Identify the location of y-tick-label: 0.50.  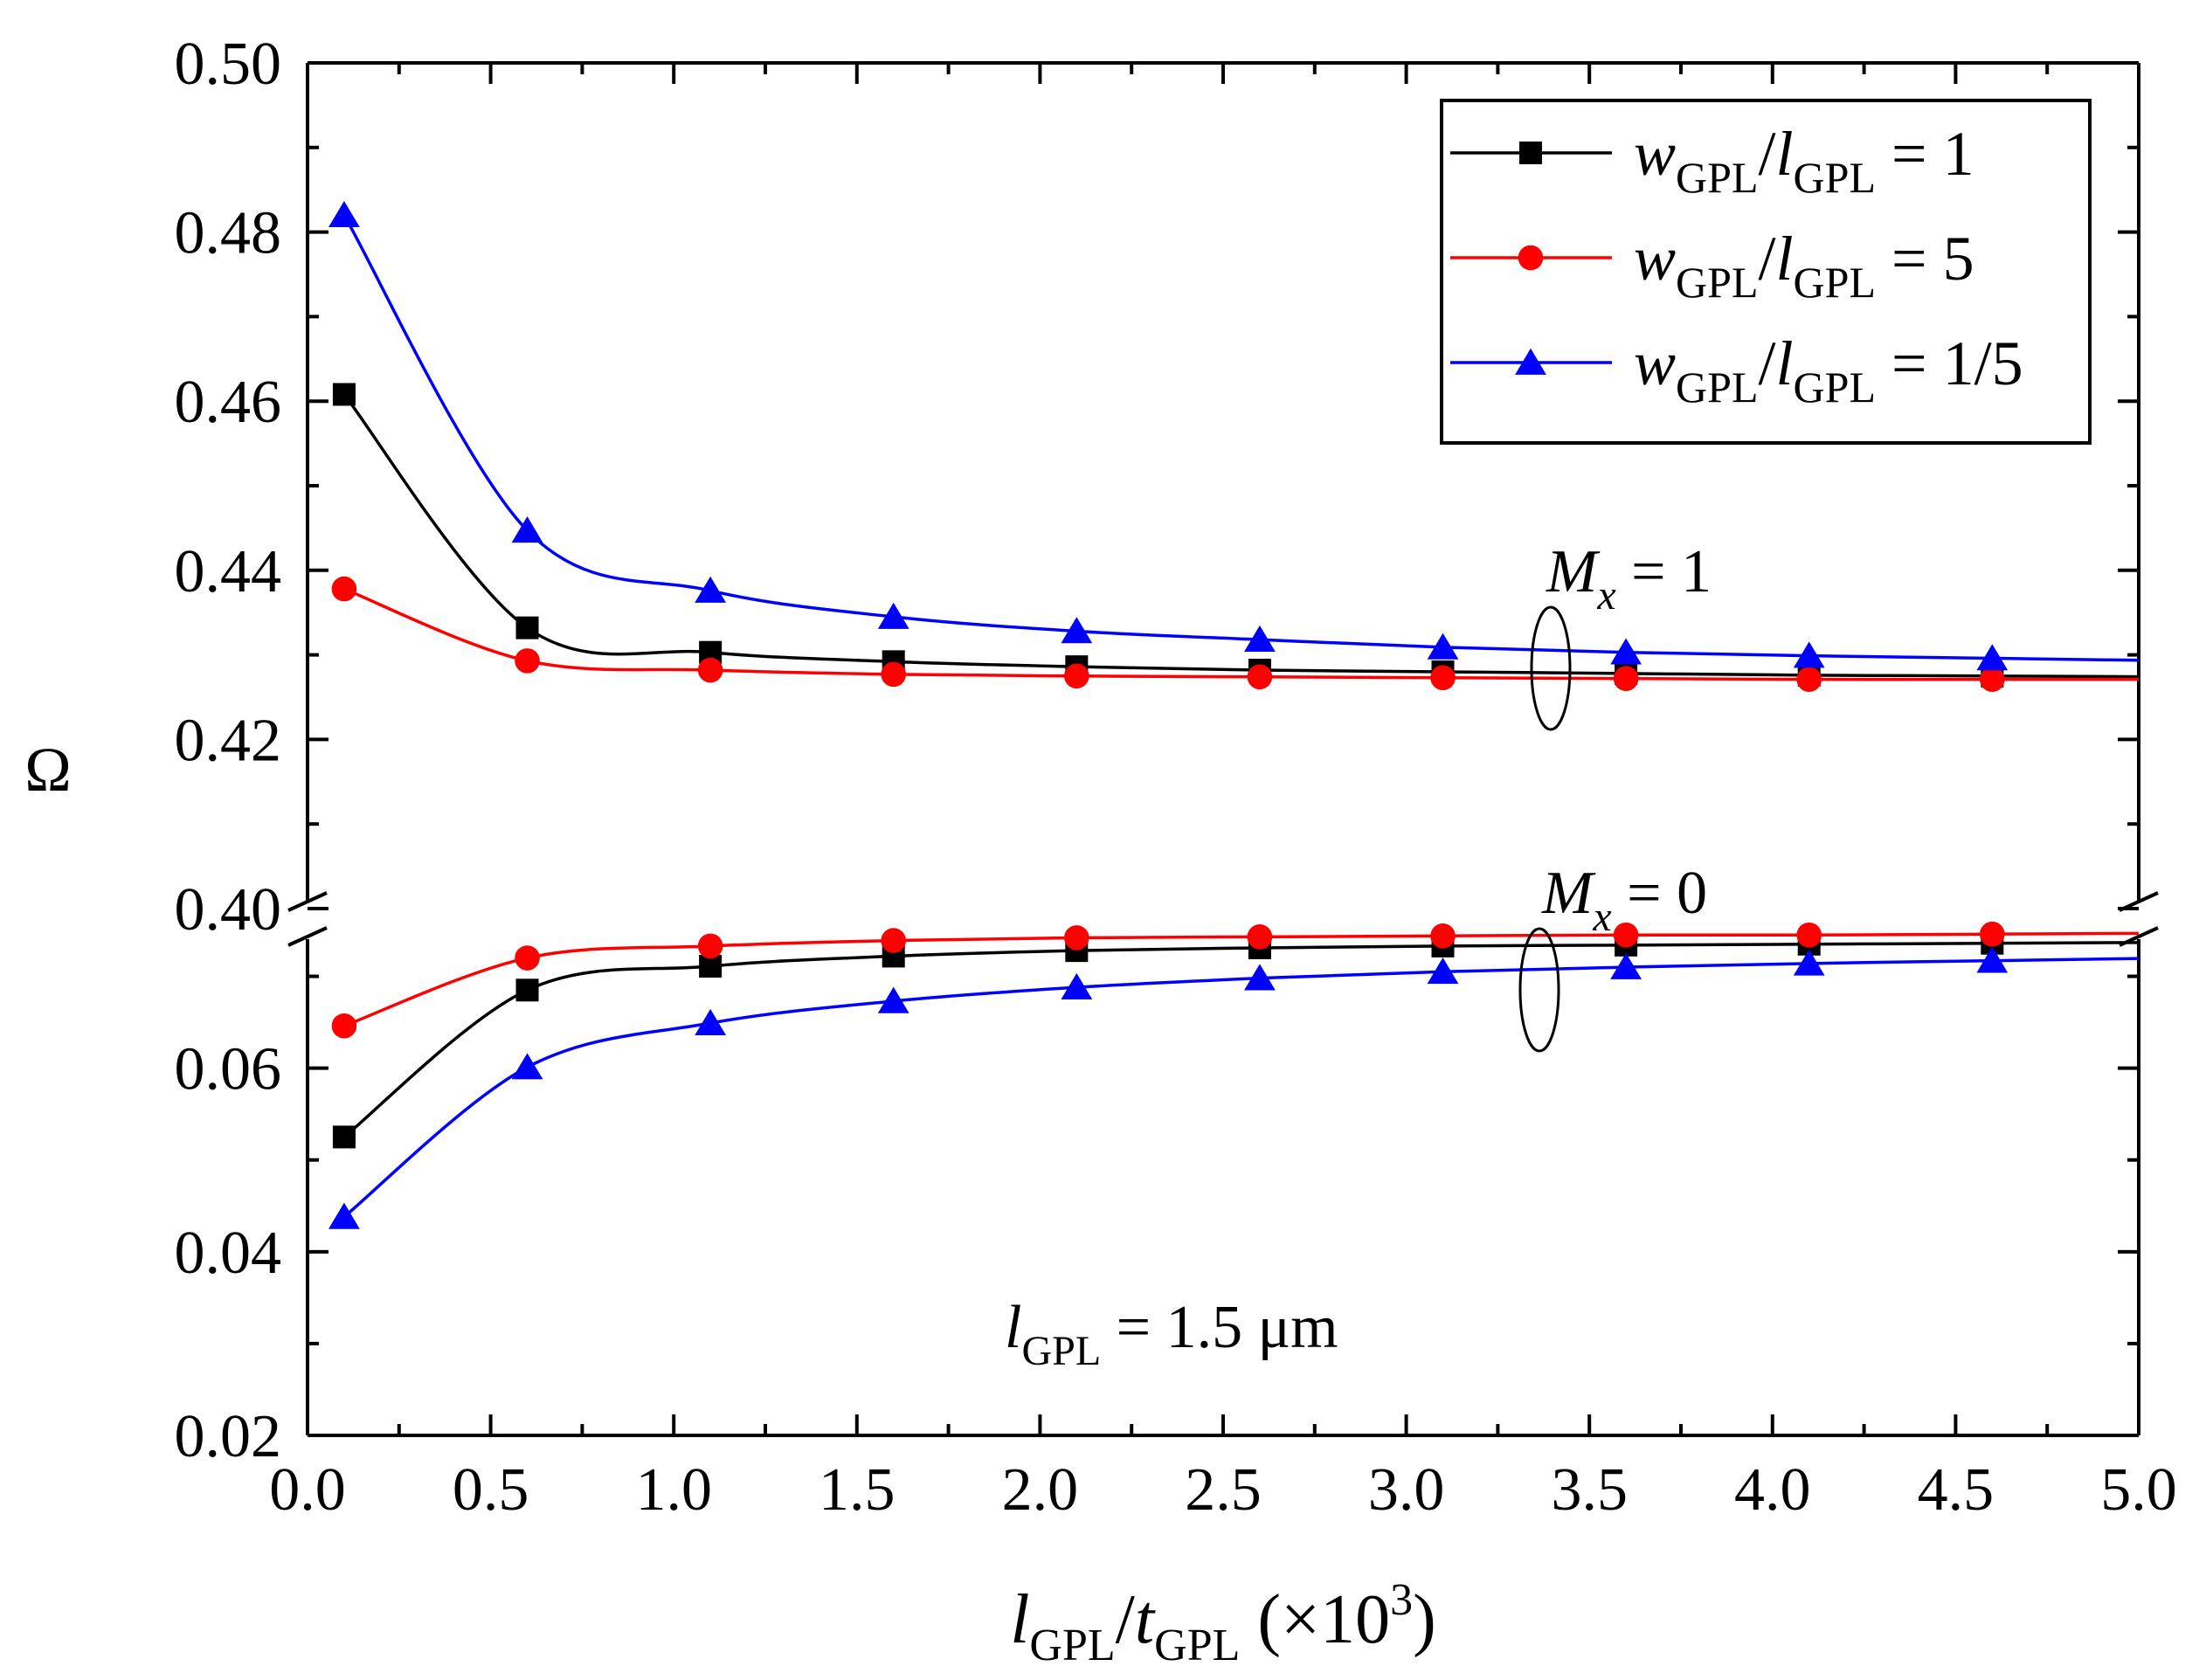
(228, 64).